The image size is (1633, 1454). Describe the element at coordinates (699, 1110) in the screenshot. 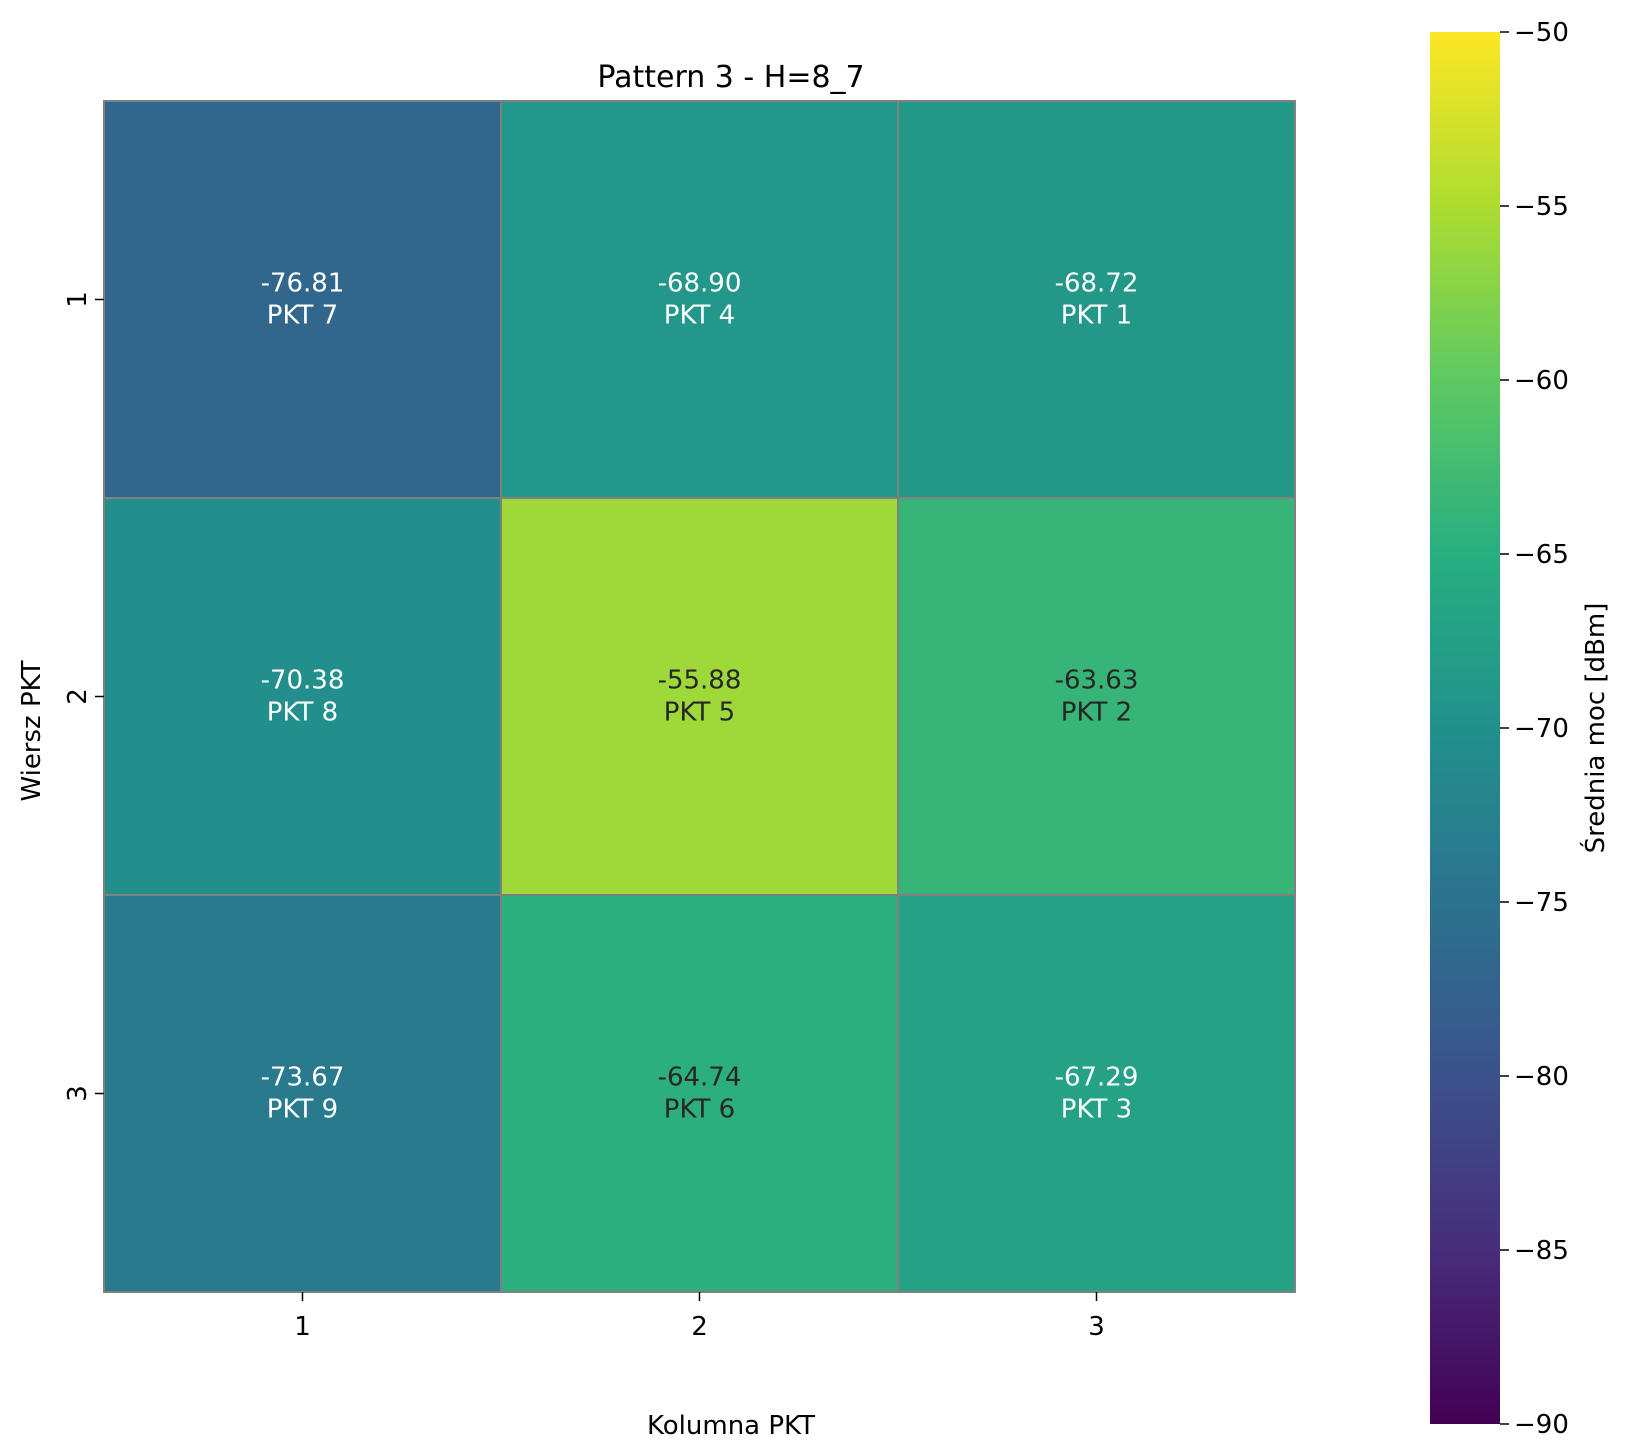

I see `cell-point-label: PKT 6` at that location.